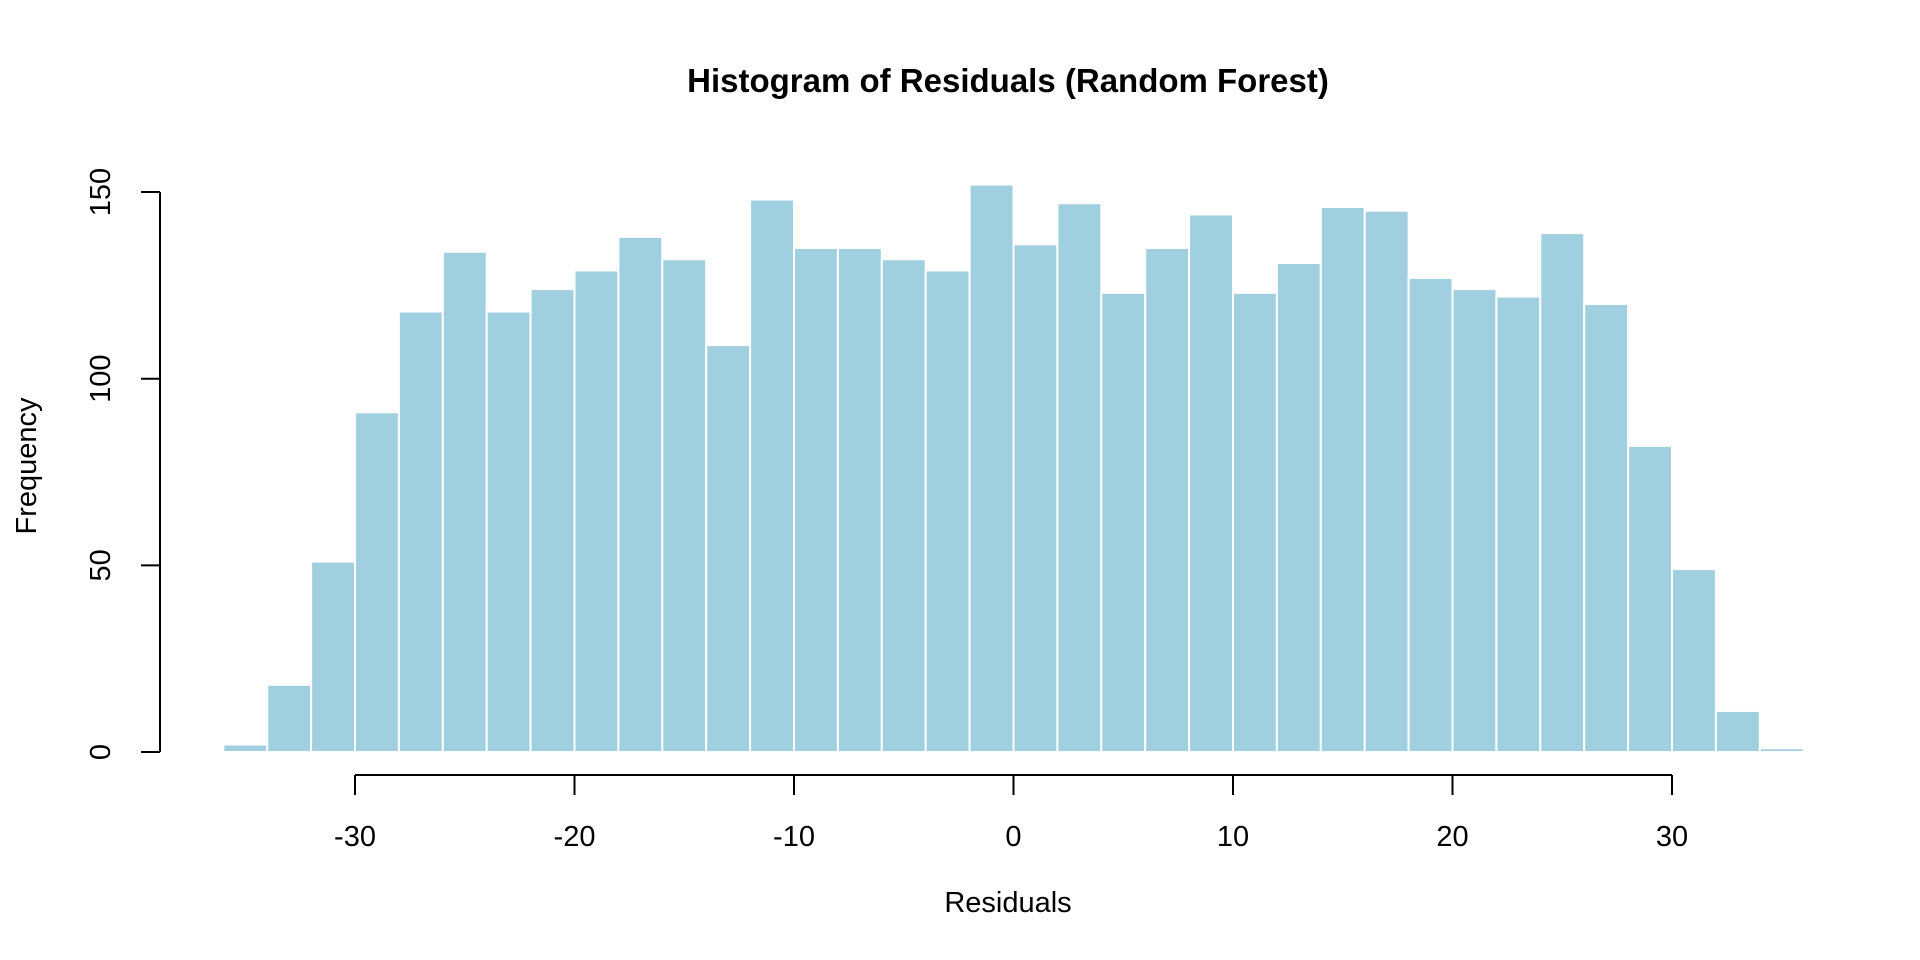 The width and height of the screenshot is (1920, 960). I want to click on x-tick-label: -10, so click(794, 837).